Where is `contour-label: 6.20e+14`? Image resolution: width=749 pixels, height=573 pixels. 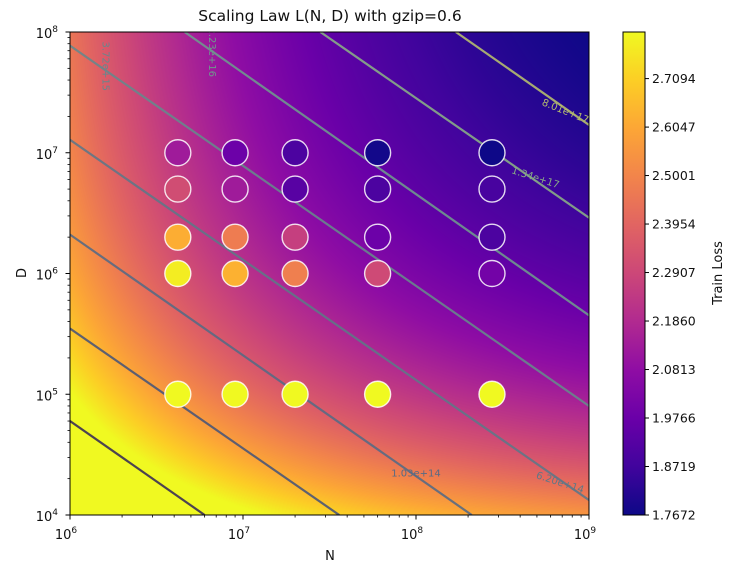 contour-label: 6.20e+14 is located at coordinates (560, 483).